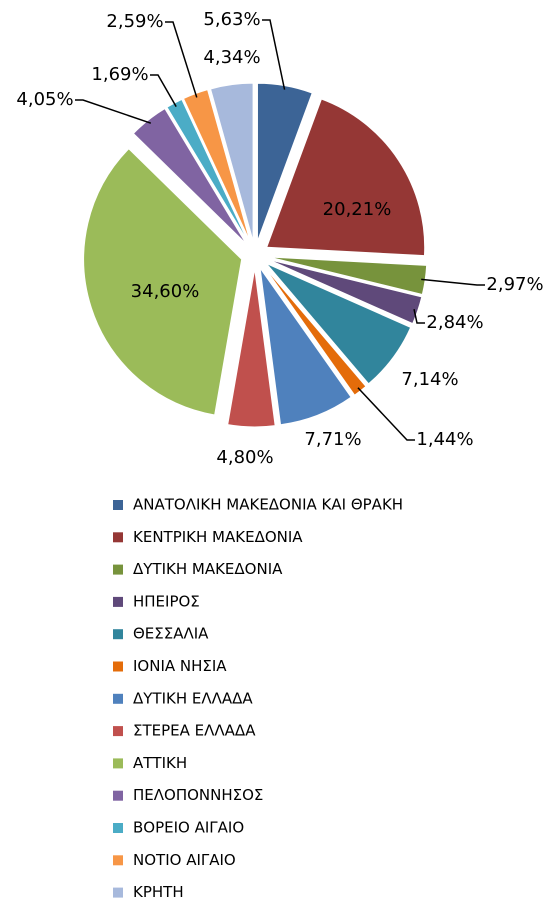 The width and height of the screenshot is (552, 902). What do you see at coordinates (180, 666) in the screenshot?
I see `legend-label: ΙΟΝΙΑ ΝΗΣΙΑ` at bounding box center [180, 666].